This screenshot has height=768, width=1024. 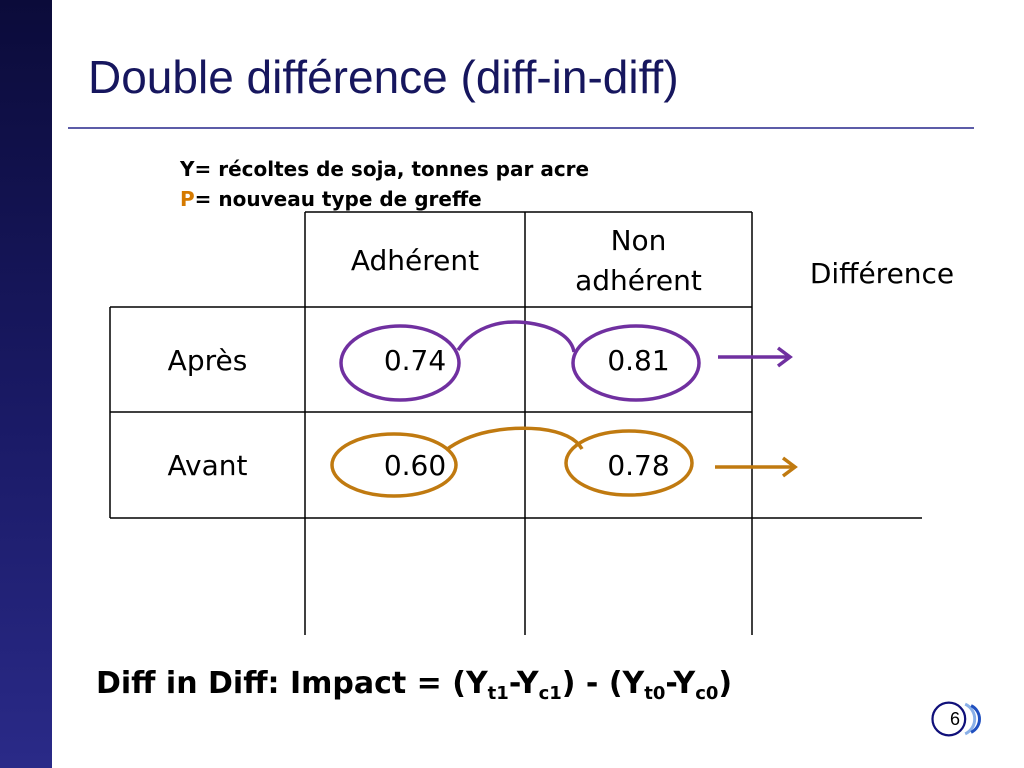 I want to click on formula-middle: ) - (Y, so click(x=603, y=683).